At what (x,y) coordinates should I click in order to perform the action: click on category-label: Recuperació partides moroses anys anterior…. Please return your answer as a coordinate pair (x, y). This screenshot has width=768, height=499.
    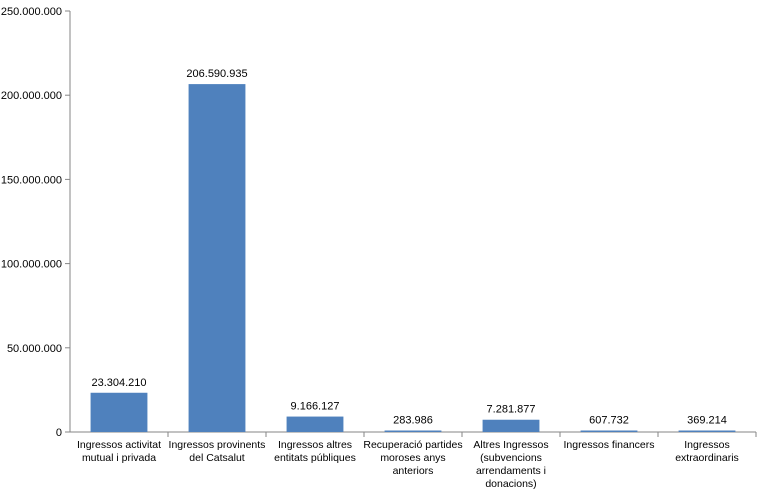
    Looking at the image, I should click on (412, 458).